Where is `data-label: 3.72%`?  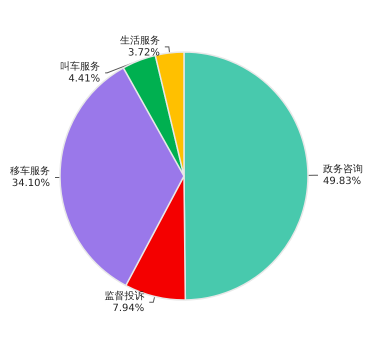
data-label: 3.72% is located at coordinates (144, 52).